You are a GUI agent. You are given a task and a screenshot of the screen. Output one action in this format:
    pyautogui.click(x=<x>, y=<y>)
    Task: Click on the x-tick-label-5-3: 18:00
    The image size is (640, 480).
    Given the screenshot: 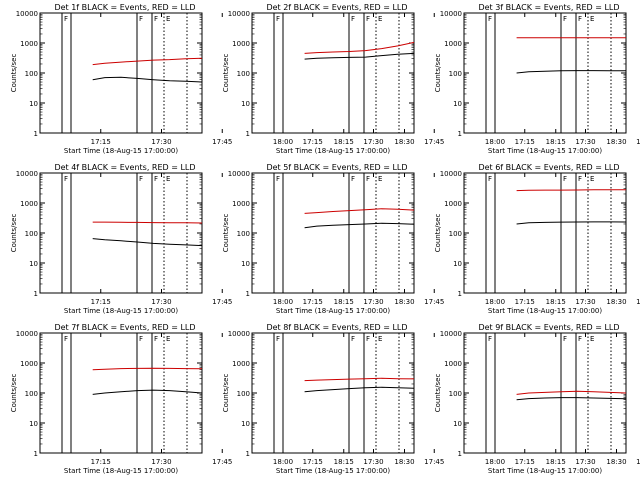 What is the action you would take?
    pyautogui.click(x=495, y=302)
    